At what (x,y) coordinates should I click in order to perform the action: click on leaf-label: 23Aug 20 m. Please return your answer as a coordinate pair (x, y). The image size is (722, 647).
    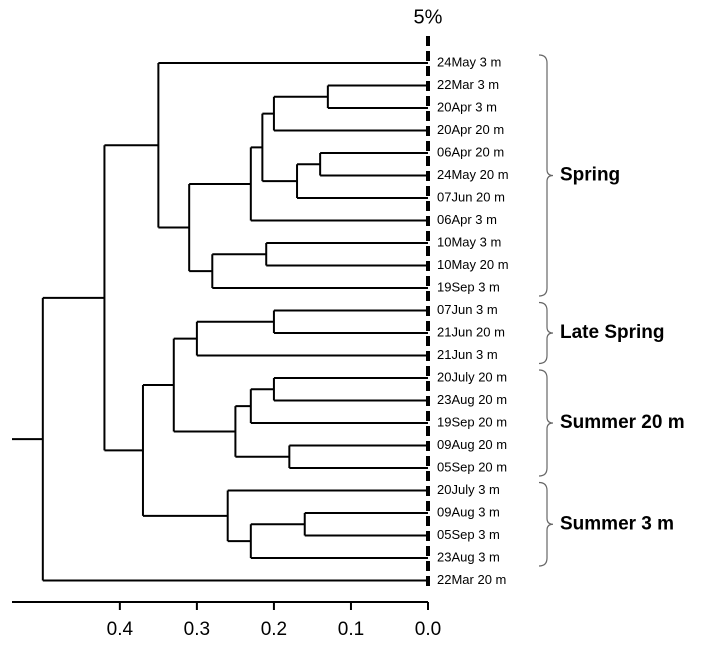
    Looking at the image, I should click on (472, 399).